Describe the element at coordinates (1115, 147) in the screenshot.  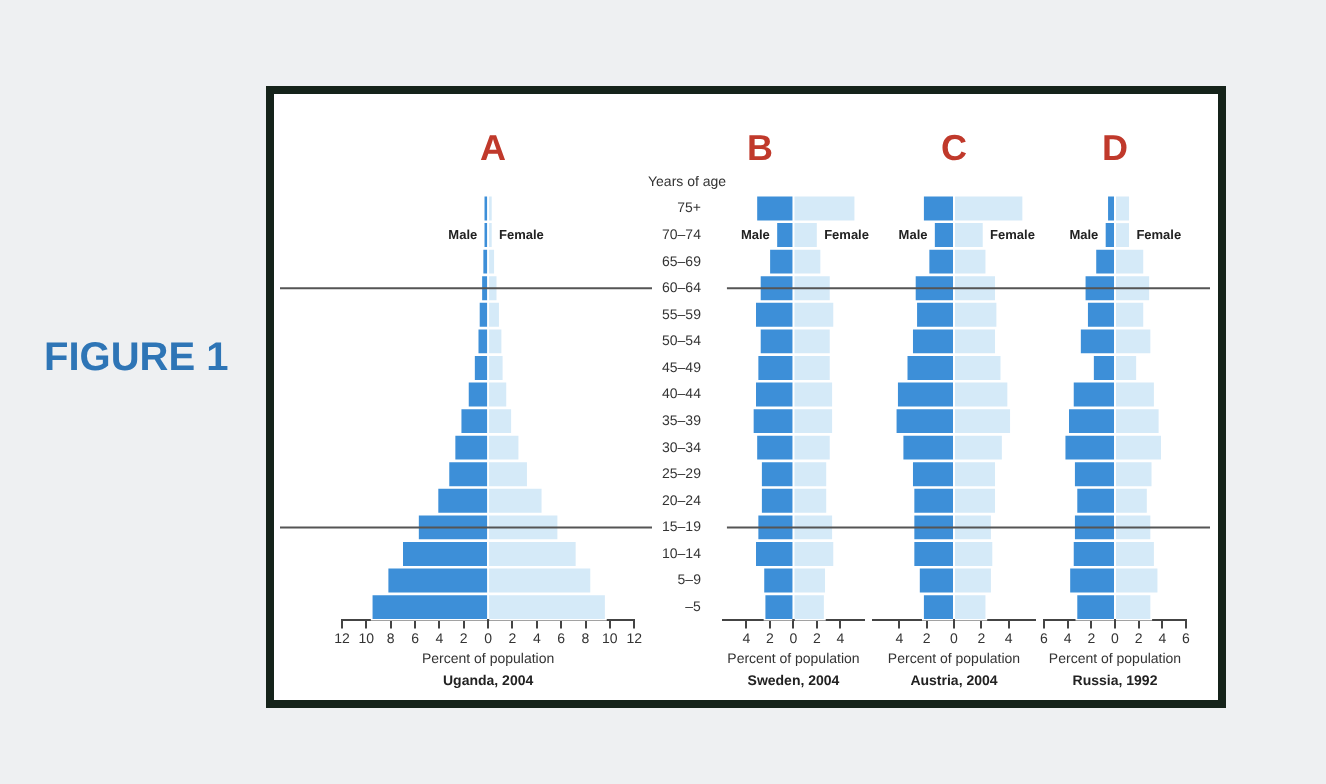
I see `chart-title: D` at that location.